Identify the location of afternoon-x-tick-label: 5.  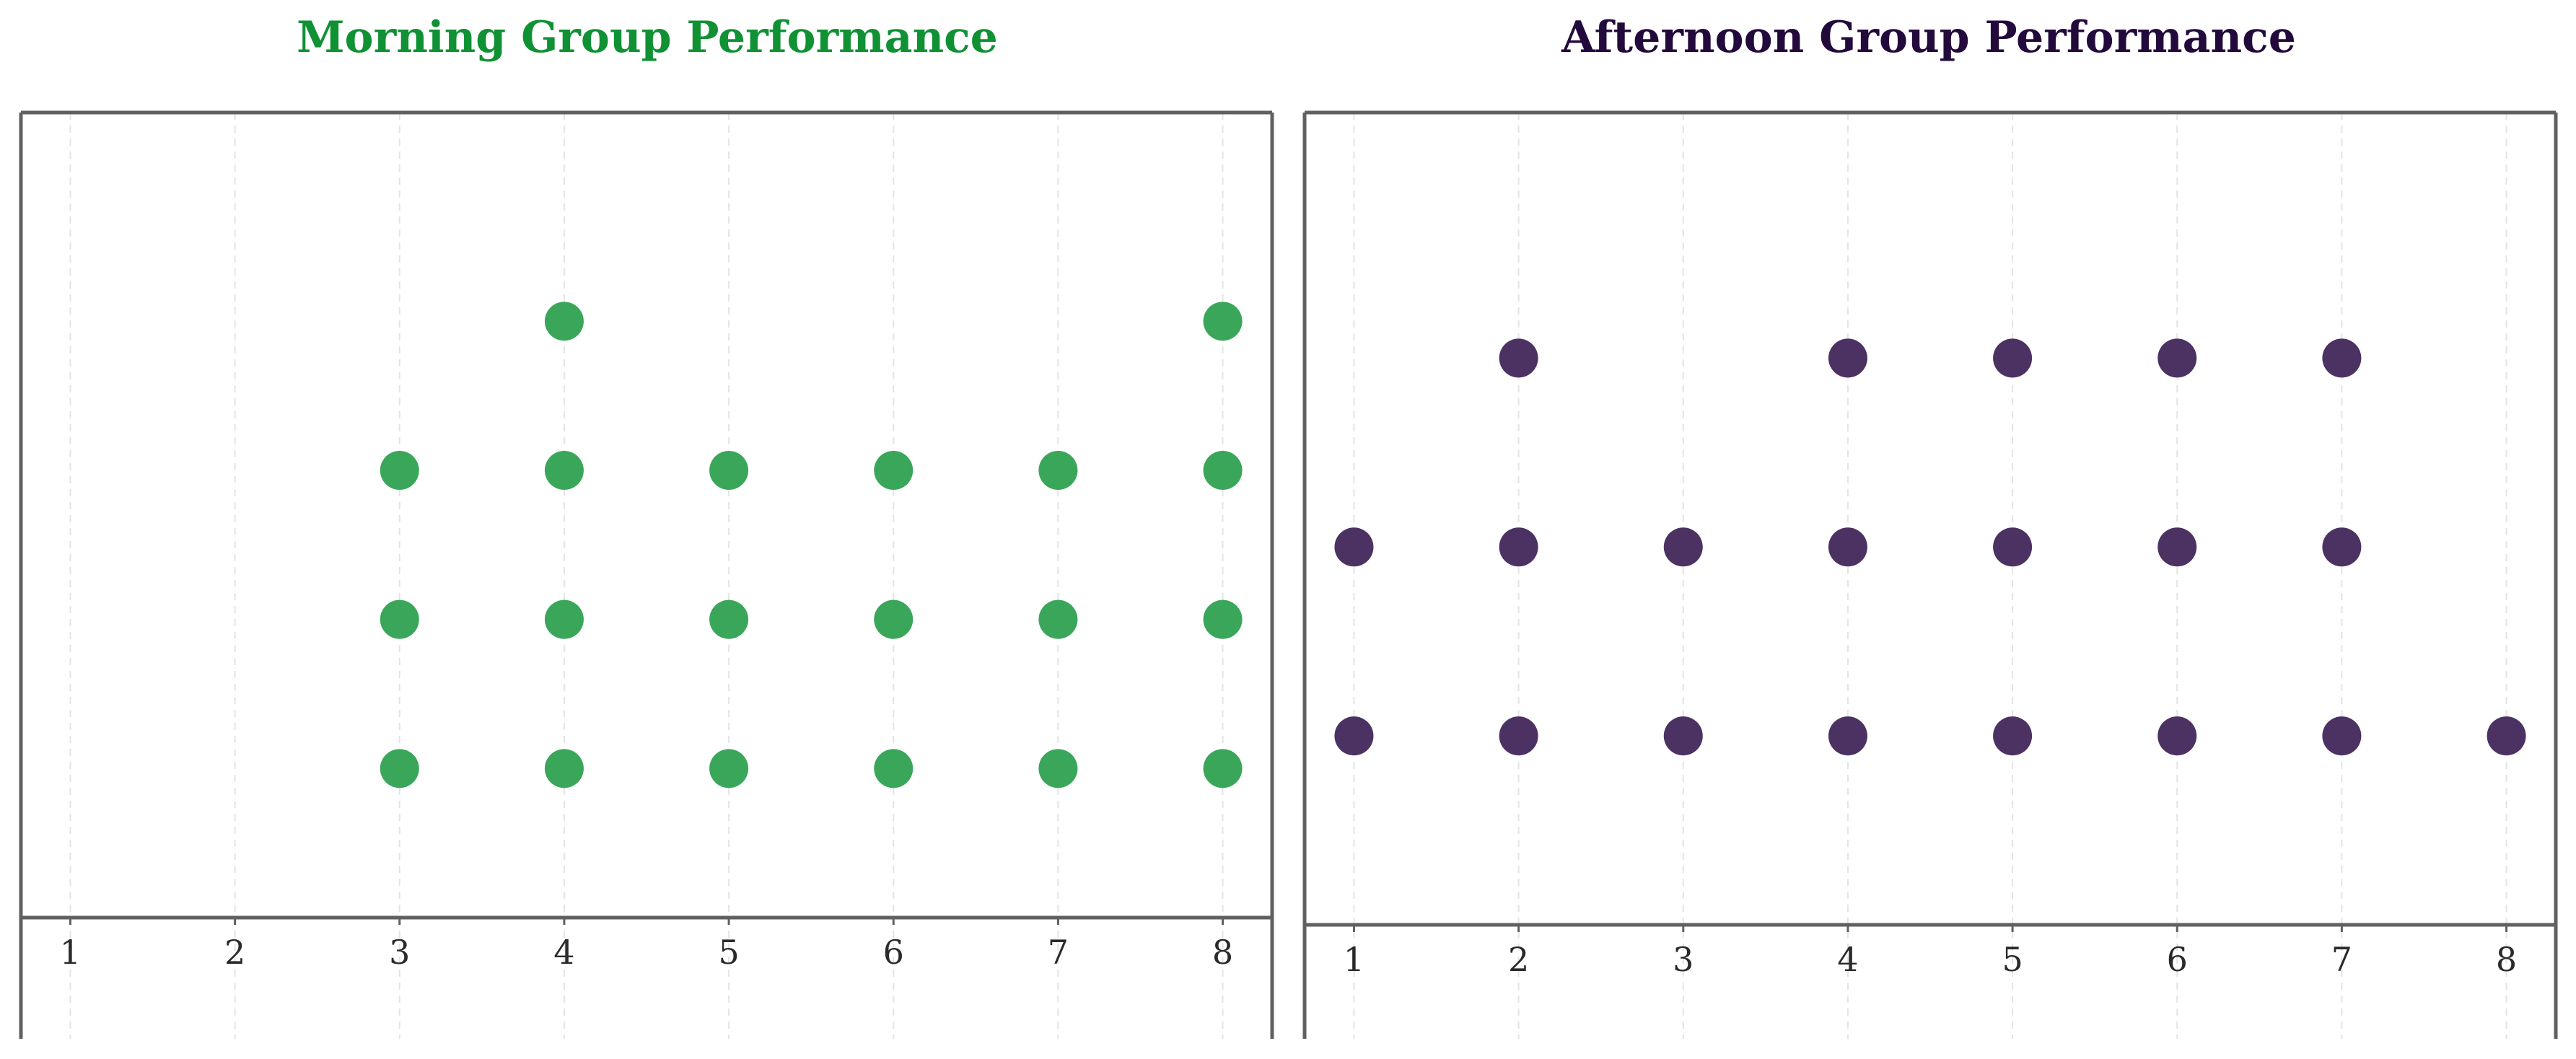
(2012, 959).